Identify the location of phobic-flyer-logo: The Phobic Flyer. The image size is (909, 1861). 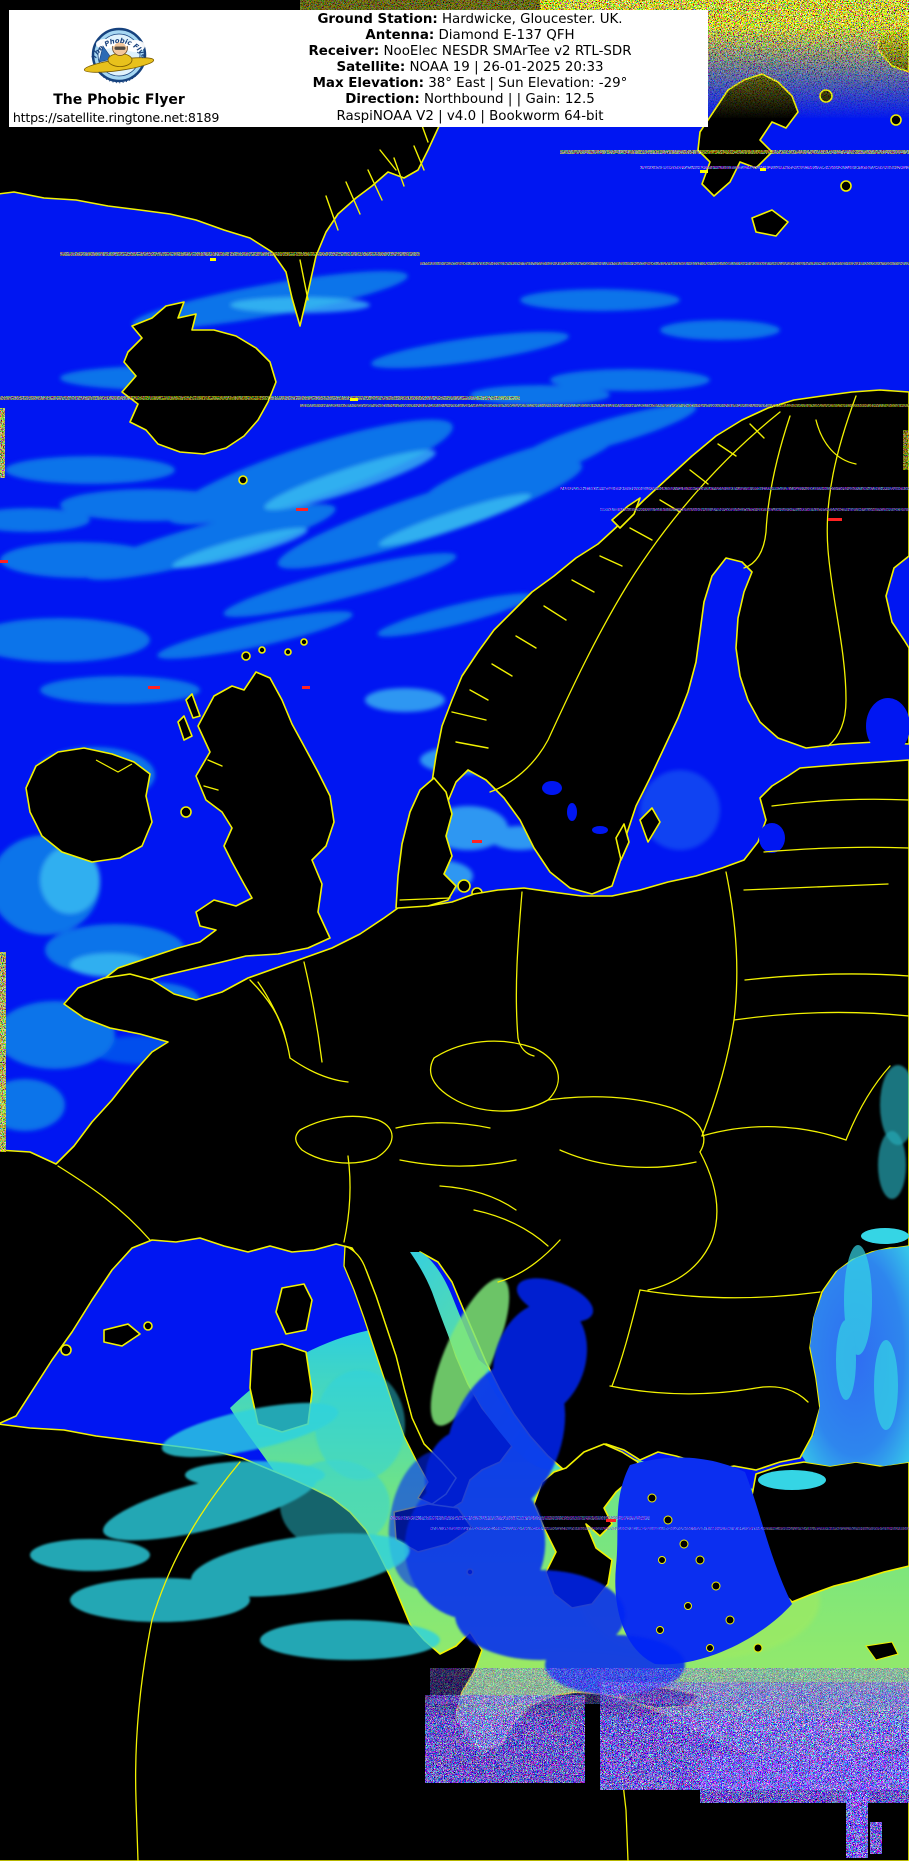
(82, 47).